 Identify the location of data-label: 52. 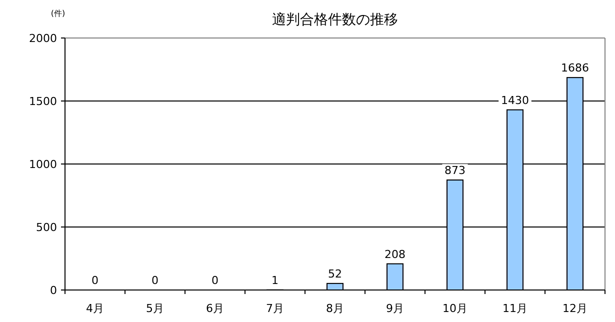
(335, 273).